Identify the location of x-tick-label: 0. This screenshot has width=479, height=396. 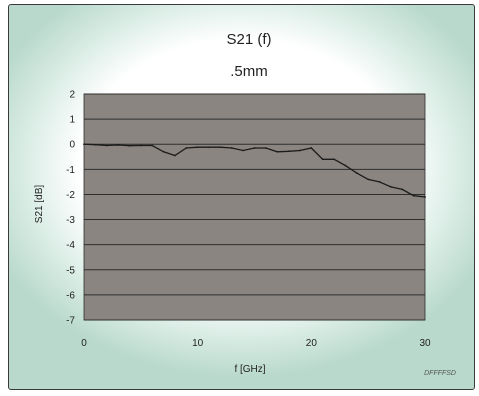
(84, 343).